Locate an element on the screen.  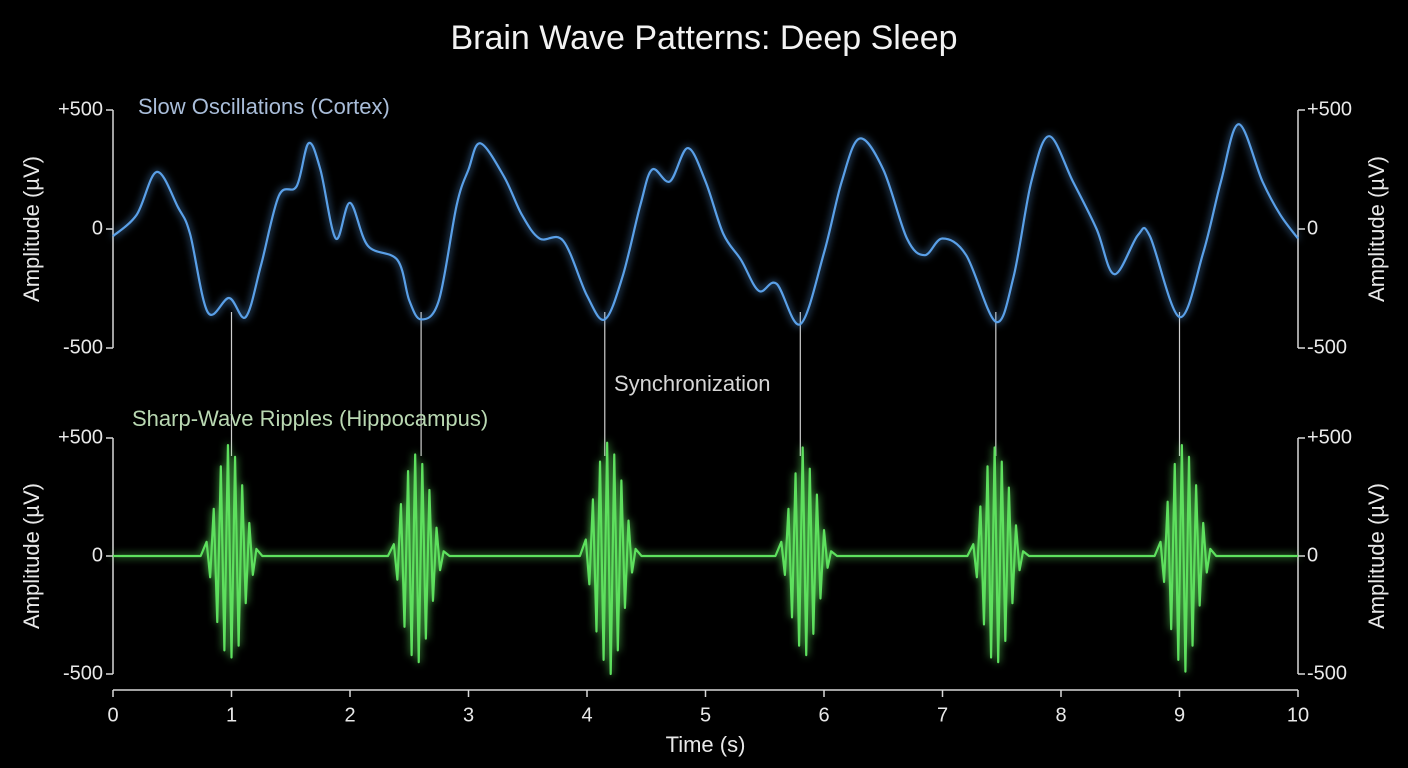
x-tick-label: 10 is located at coordinates (1298, 715).